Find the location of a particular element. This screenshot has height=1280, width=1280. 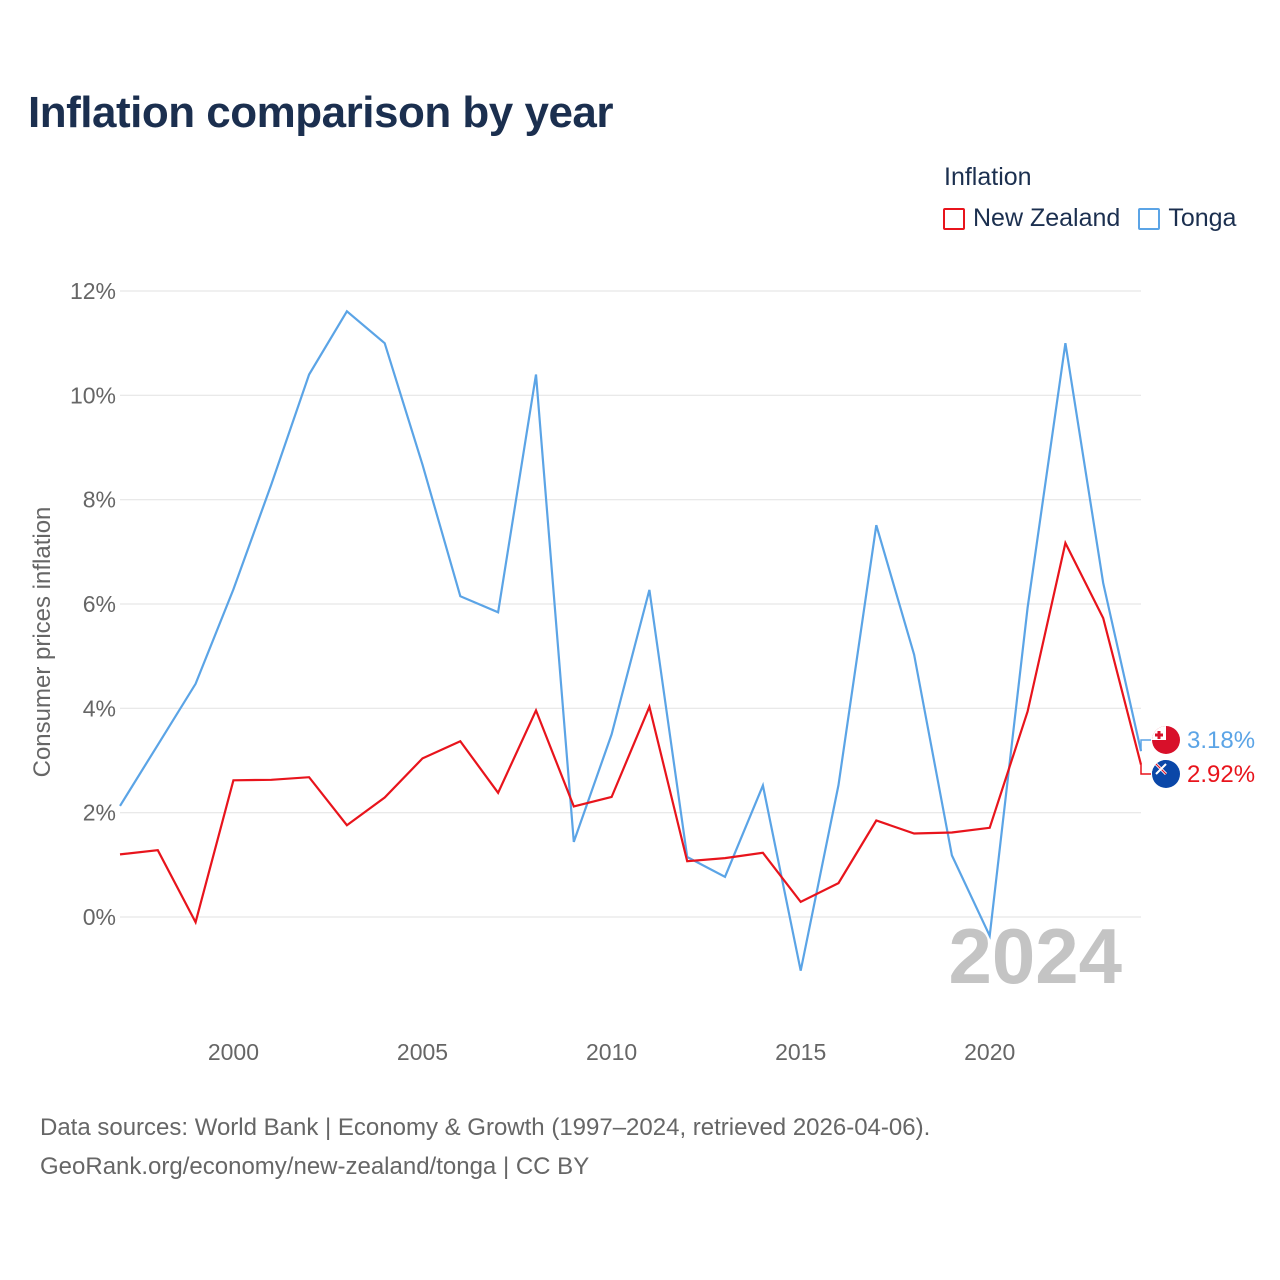

new-zealand-flag-icon is located at coordinates (1166, 774).